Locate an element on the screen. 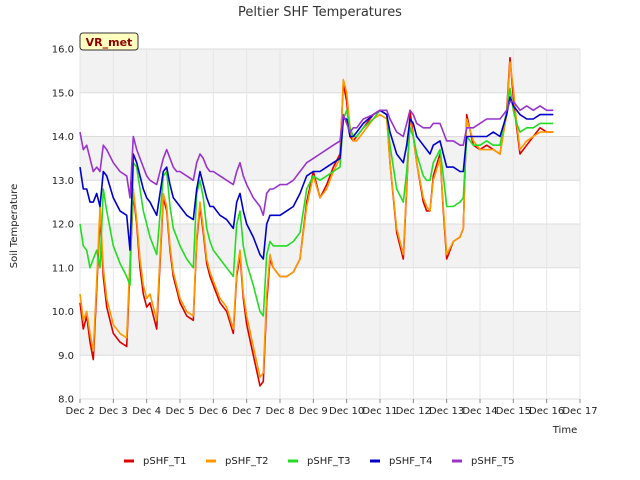 This screenshot has height=480, width=640. legend-item-pSHF_T1: pSHF_T1 is located at coordinates (155, 461).